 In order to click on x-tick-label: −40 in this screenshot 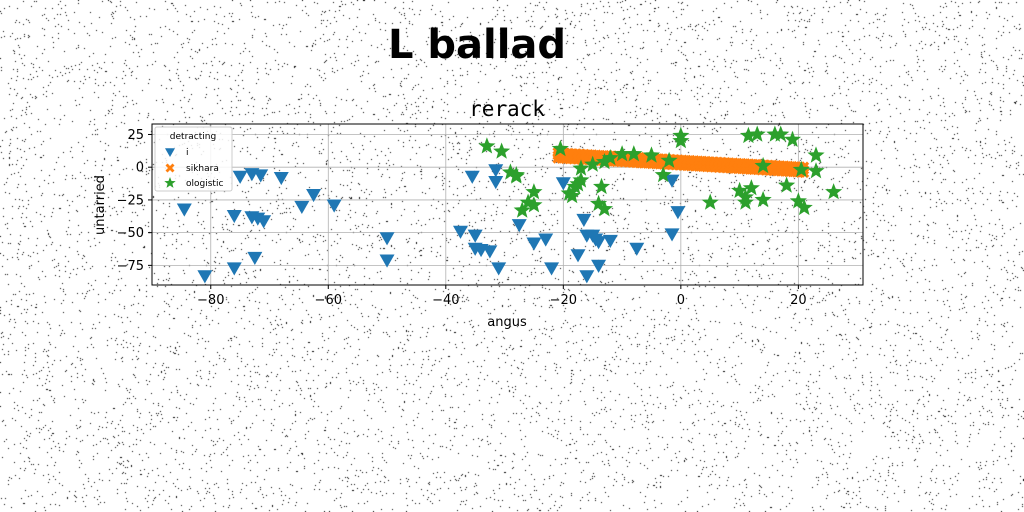, I will do `click(445, 300)`.